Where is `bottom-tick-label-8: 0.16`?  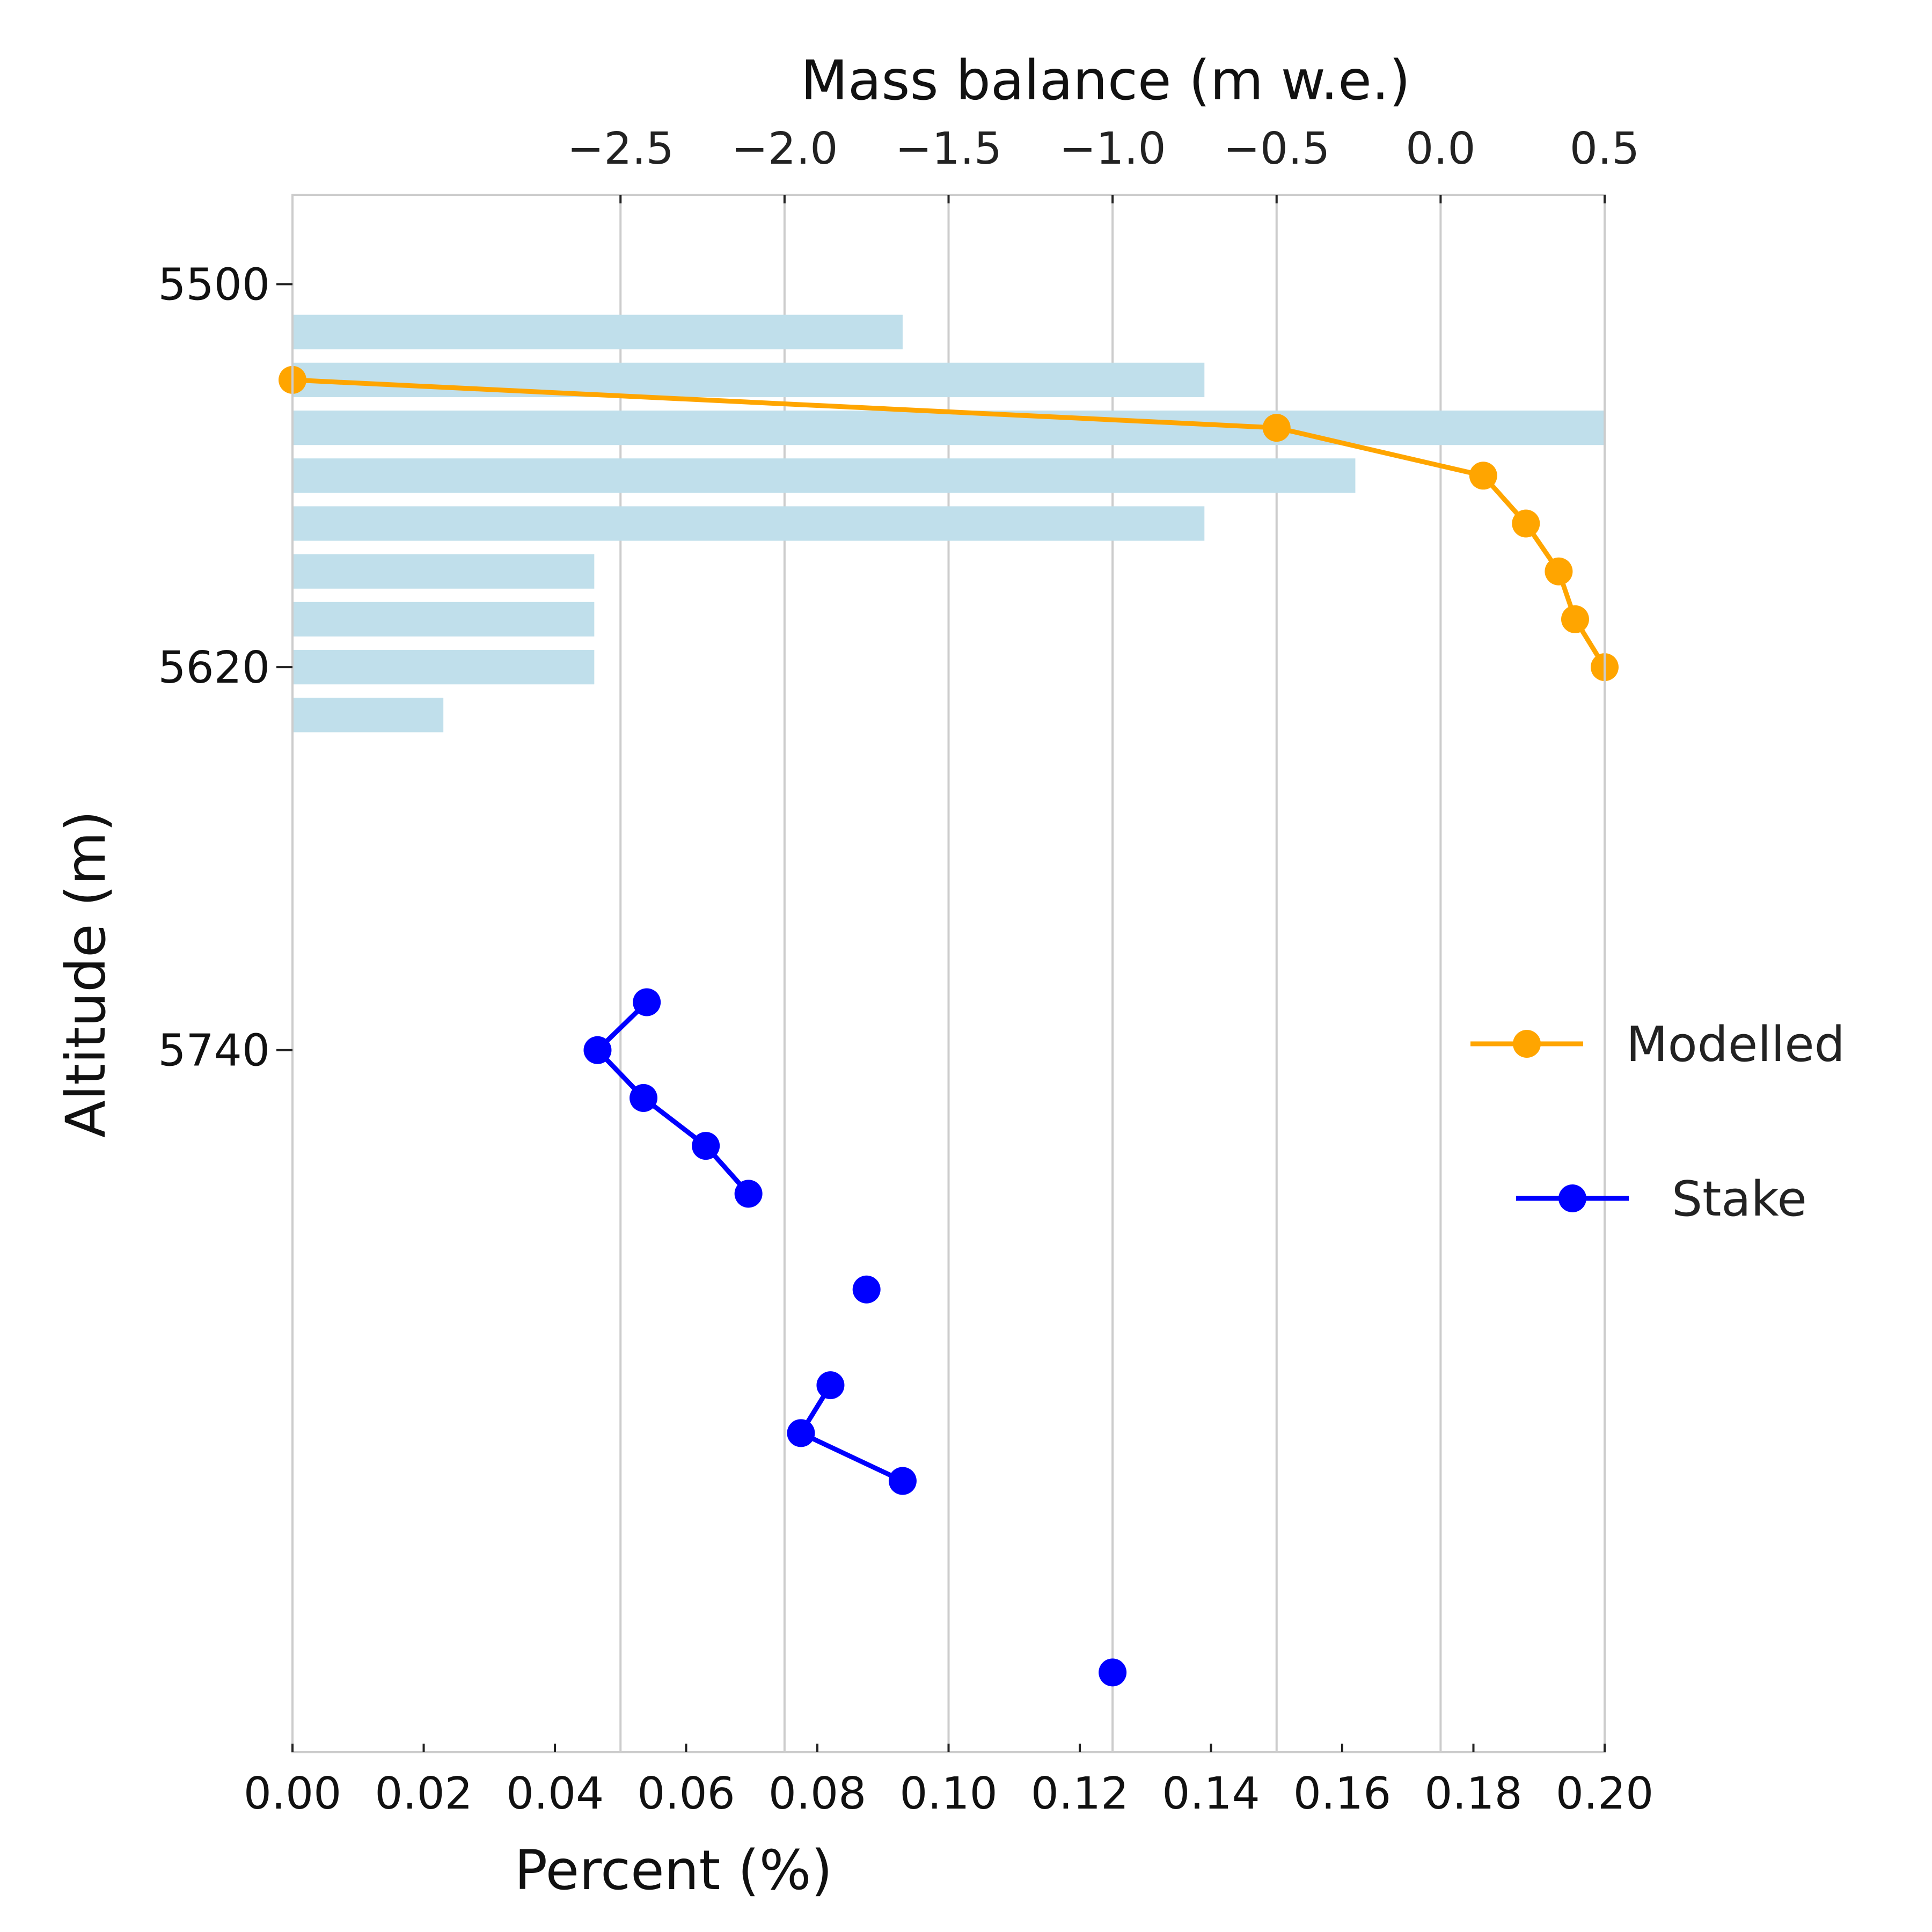 bottom-tick-label-8: 0.16 is located at coordinates (1342, 1793).